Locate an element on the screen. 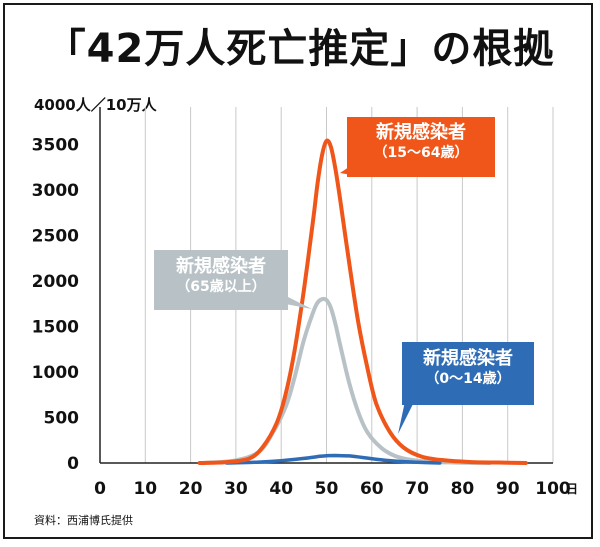  callout-box-blue is located at coordinates (468, 373).